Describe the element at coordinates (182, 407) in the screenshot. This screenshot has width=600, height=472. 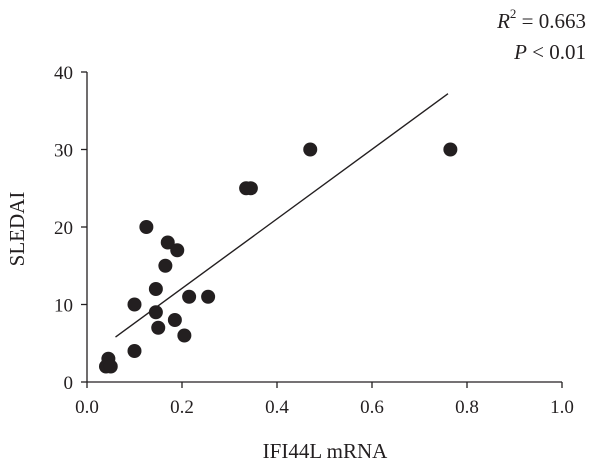
I see `x-tick-label: 0.2` at that location.